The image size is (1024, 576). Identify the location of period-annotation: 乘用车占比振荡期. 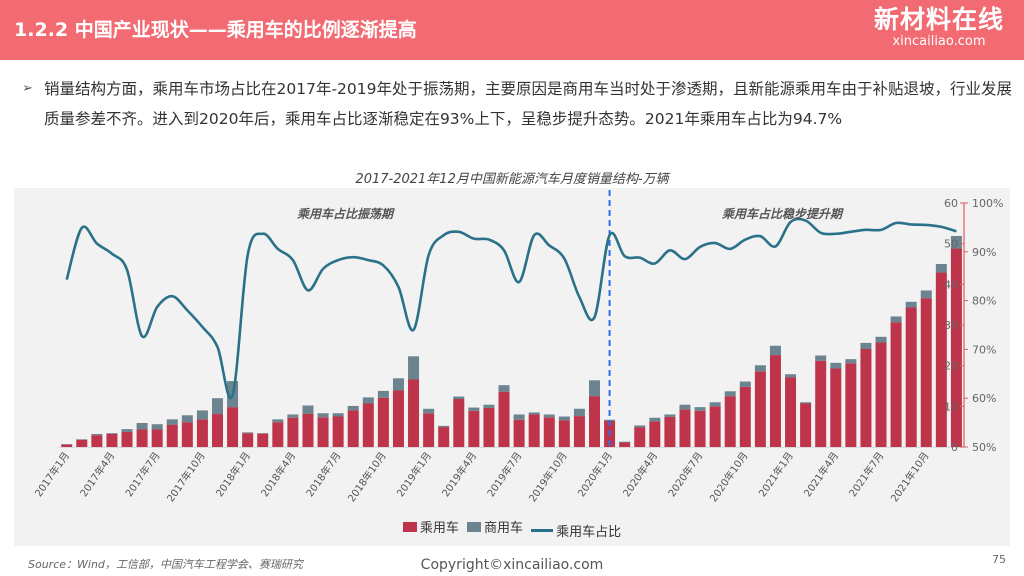
(346, 214).